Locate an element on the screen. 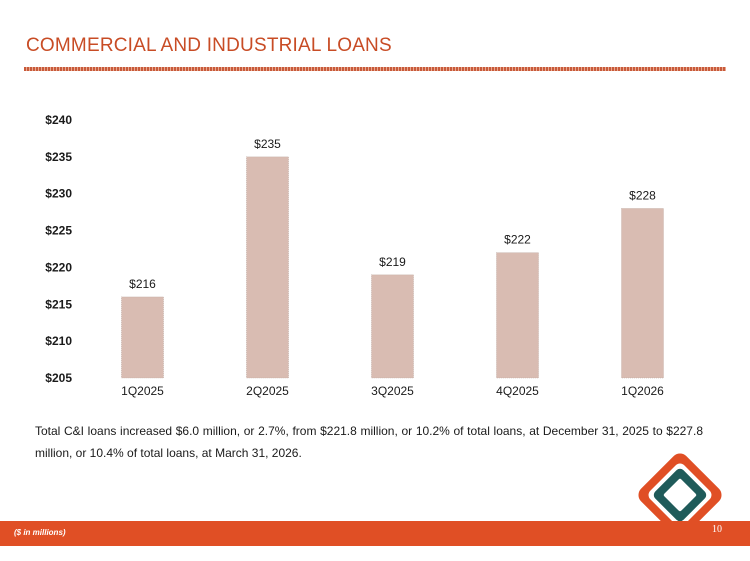 This screenshot has width=750, height=561. y-tick-label: $230 is located at coordinates (58, 194).